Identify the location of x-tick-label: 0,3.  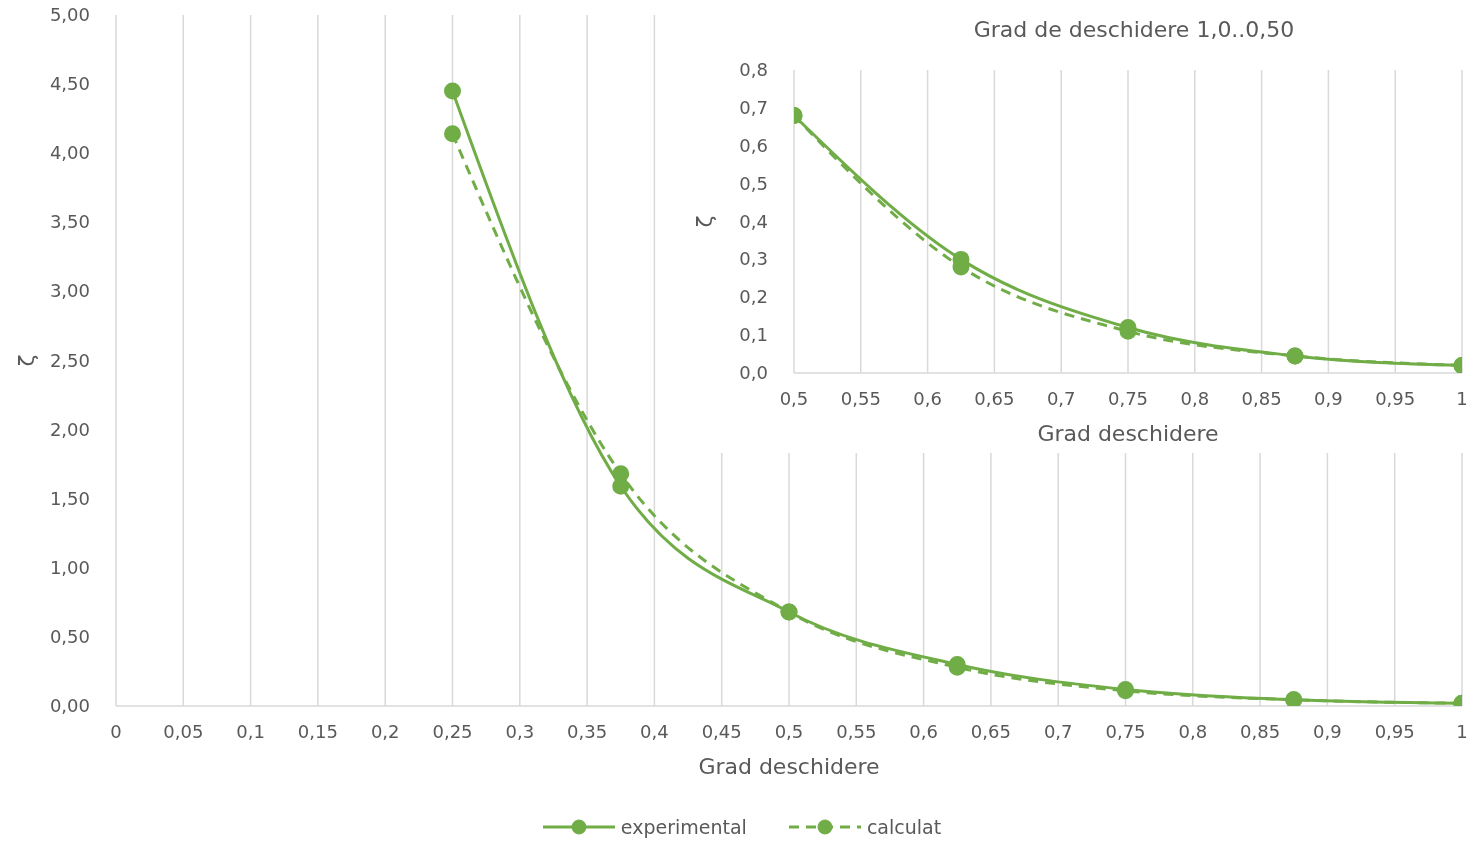
(520, 731).